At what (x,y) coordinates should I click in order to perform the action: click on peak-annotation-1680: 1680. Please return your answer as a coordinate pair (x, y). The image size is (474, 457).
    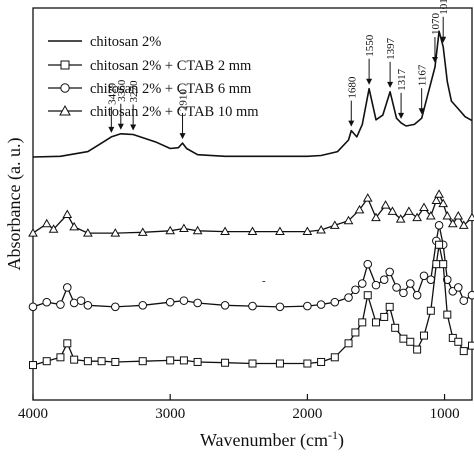
    Looking at the image, I should click on (352, 101).